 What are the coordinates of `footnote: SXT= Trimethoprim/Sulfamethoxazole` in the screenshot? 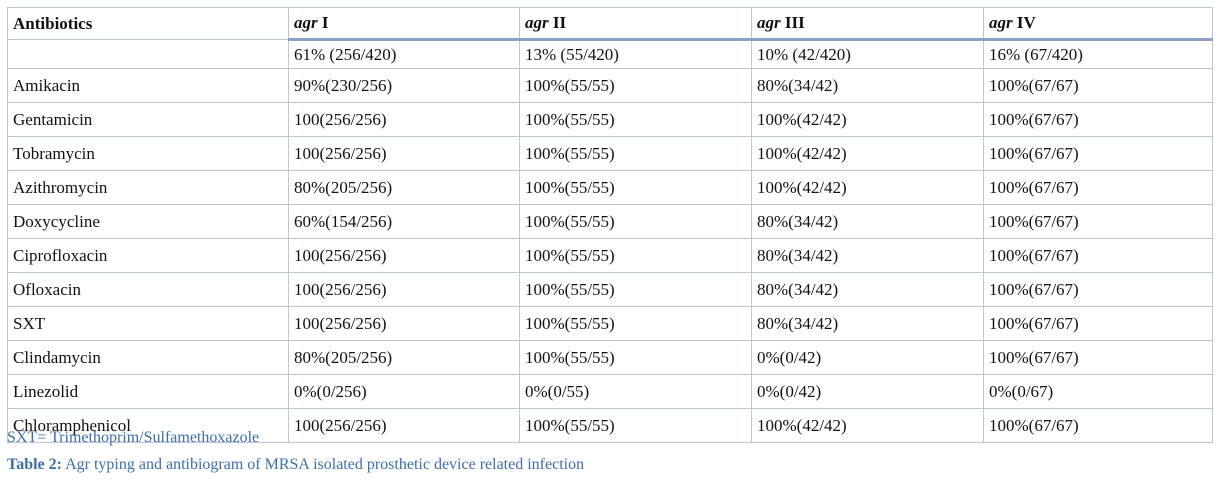 It's located at (133, 437).